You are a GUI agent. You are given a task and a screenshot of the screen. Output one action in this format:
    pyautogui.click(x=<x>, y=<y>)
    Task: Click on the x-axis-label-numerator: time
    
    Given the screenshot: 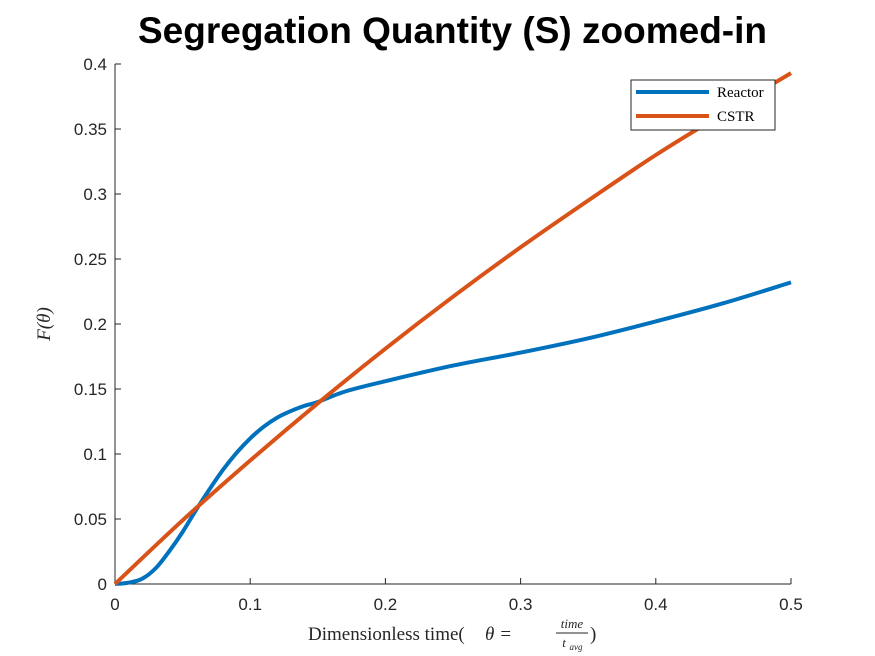 What is the action you would take?
    pyautogui.click(x=572, y=623)
    